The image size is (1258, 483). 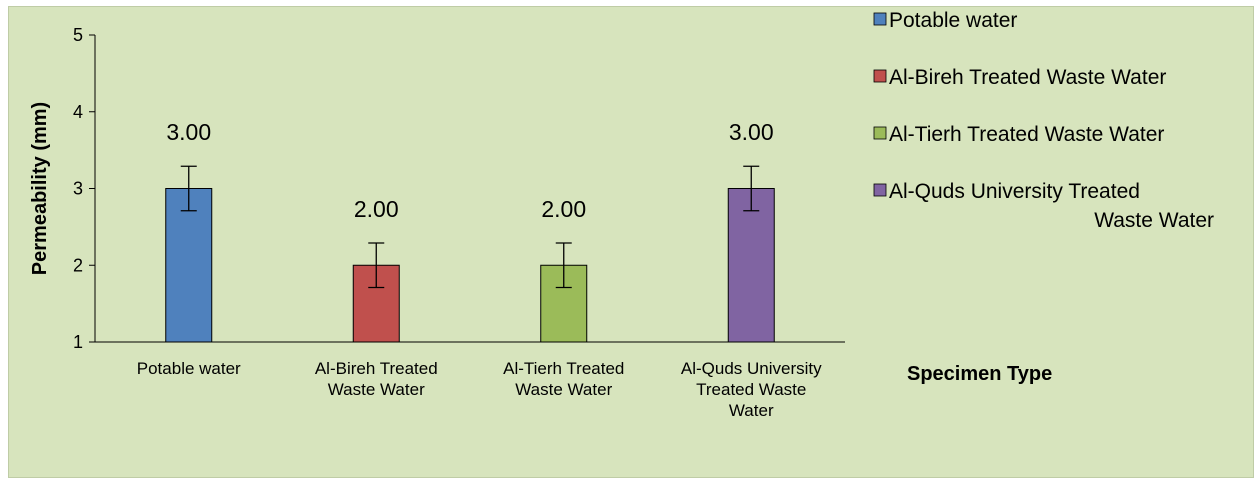 What do you see at coordinates (979, 374) in the screenshot?
I see `x-axis-title: Specimen Type` at bounding box center [979, 374].